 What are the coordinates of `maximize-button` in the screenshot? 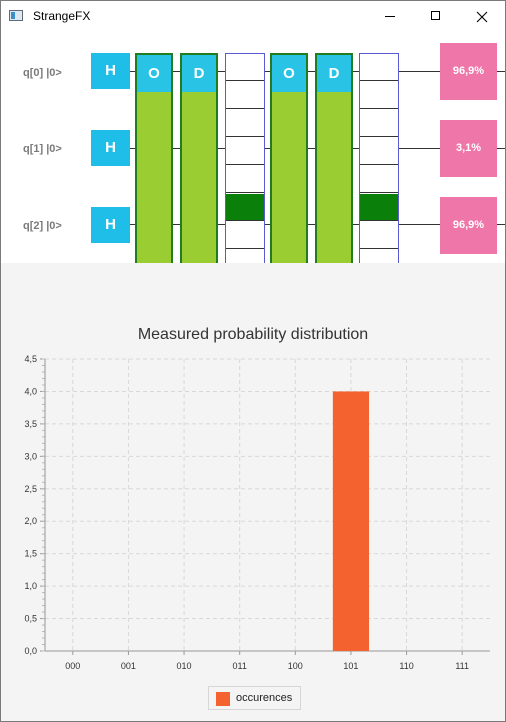 It's located at (436, 16).